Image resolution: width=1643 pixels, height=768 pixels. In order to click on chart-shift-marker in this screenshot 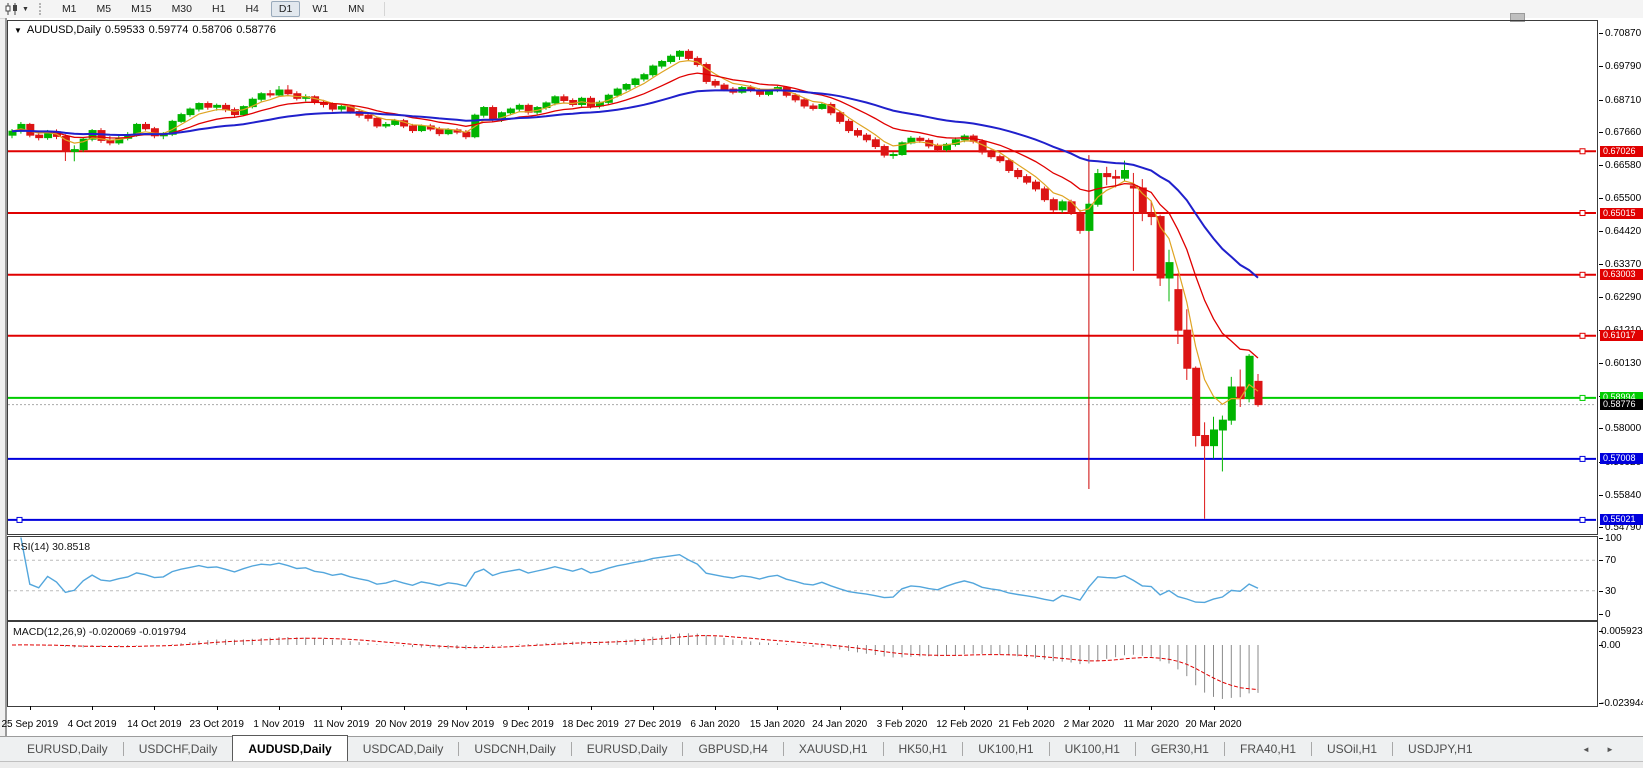, I will do `click(1517, 17)`.